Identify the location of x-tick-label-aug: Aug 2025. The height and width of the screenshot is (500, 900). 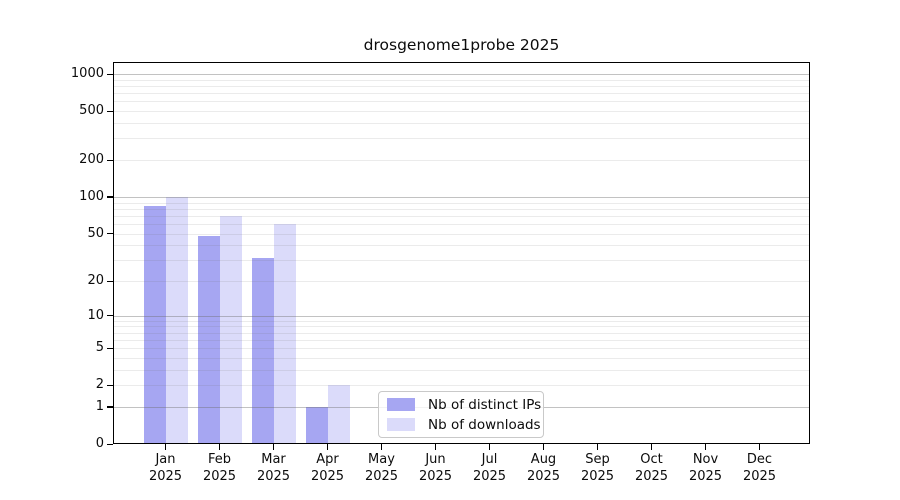
(543, 468).